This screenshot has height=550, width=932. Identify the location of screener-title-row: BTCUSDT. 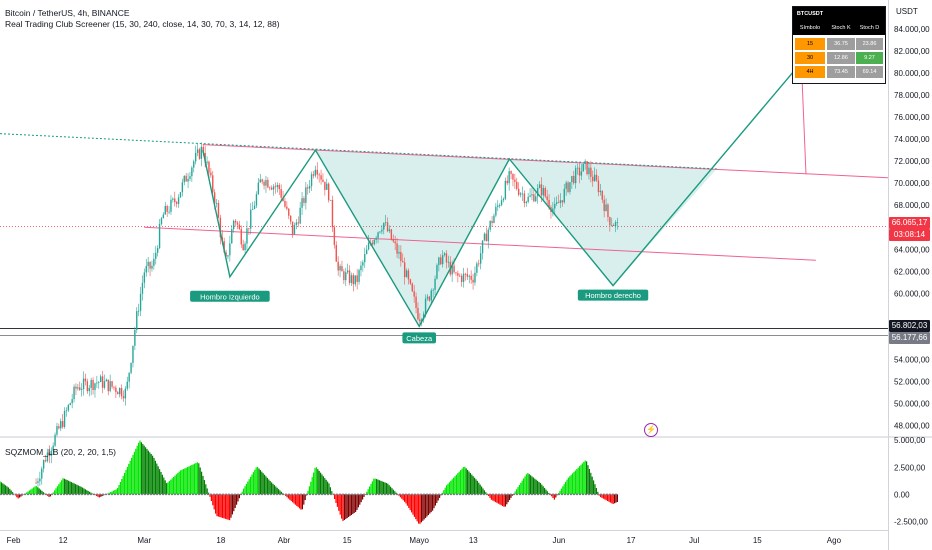
(839, 14).